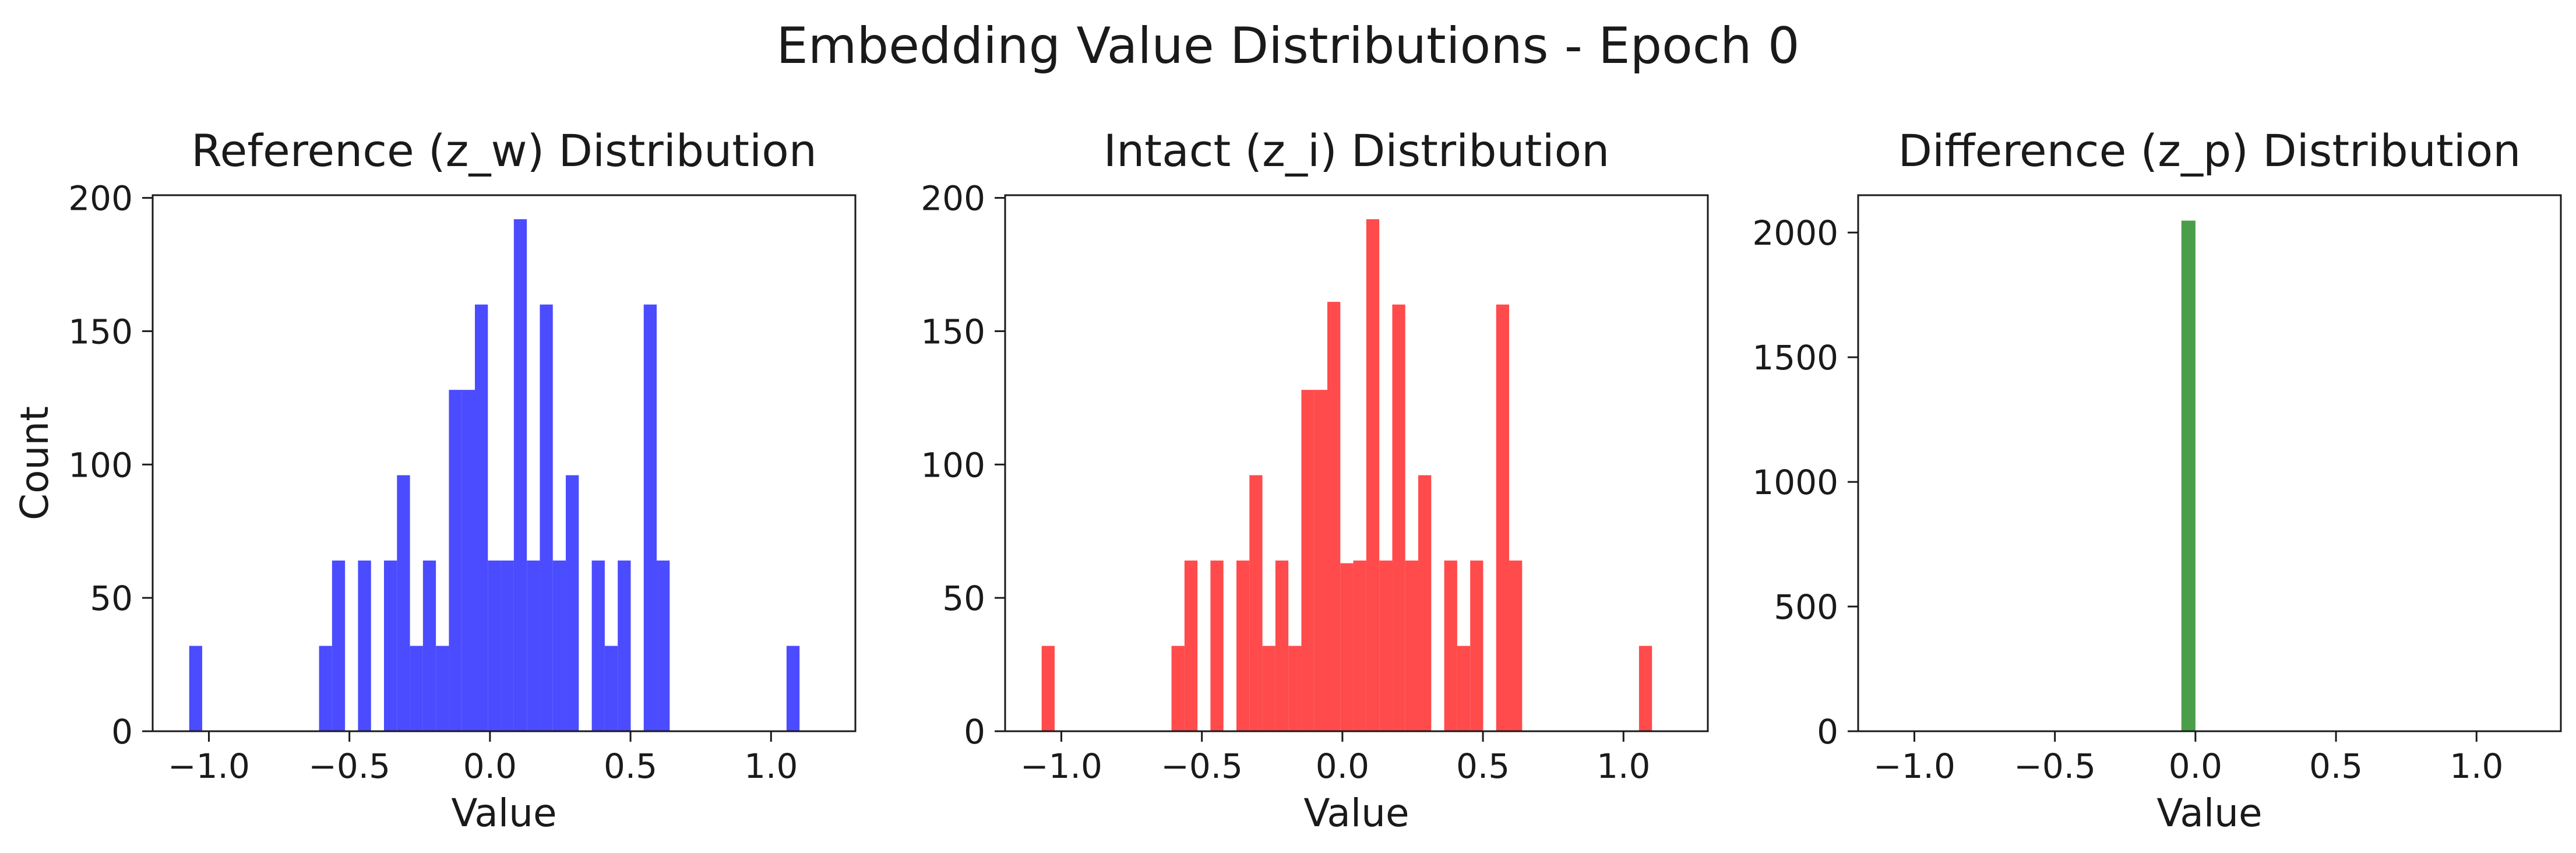 The height and width of the screenshot is (853, 2576). What do you see at coordinates (34, 463) in the screenshot?
I see `y-axis-label: Count` at bounding box center [34, 463].